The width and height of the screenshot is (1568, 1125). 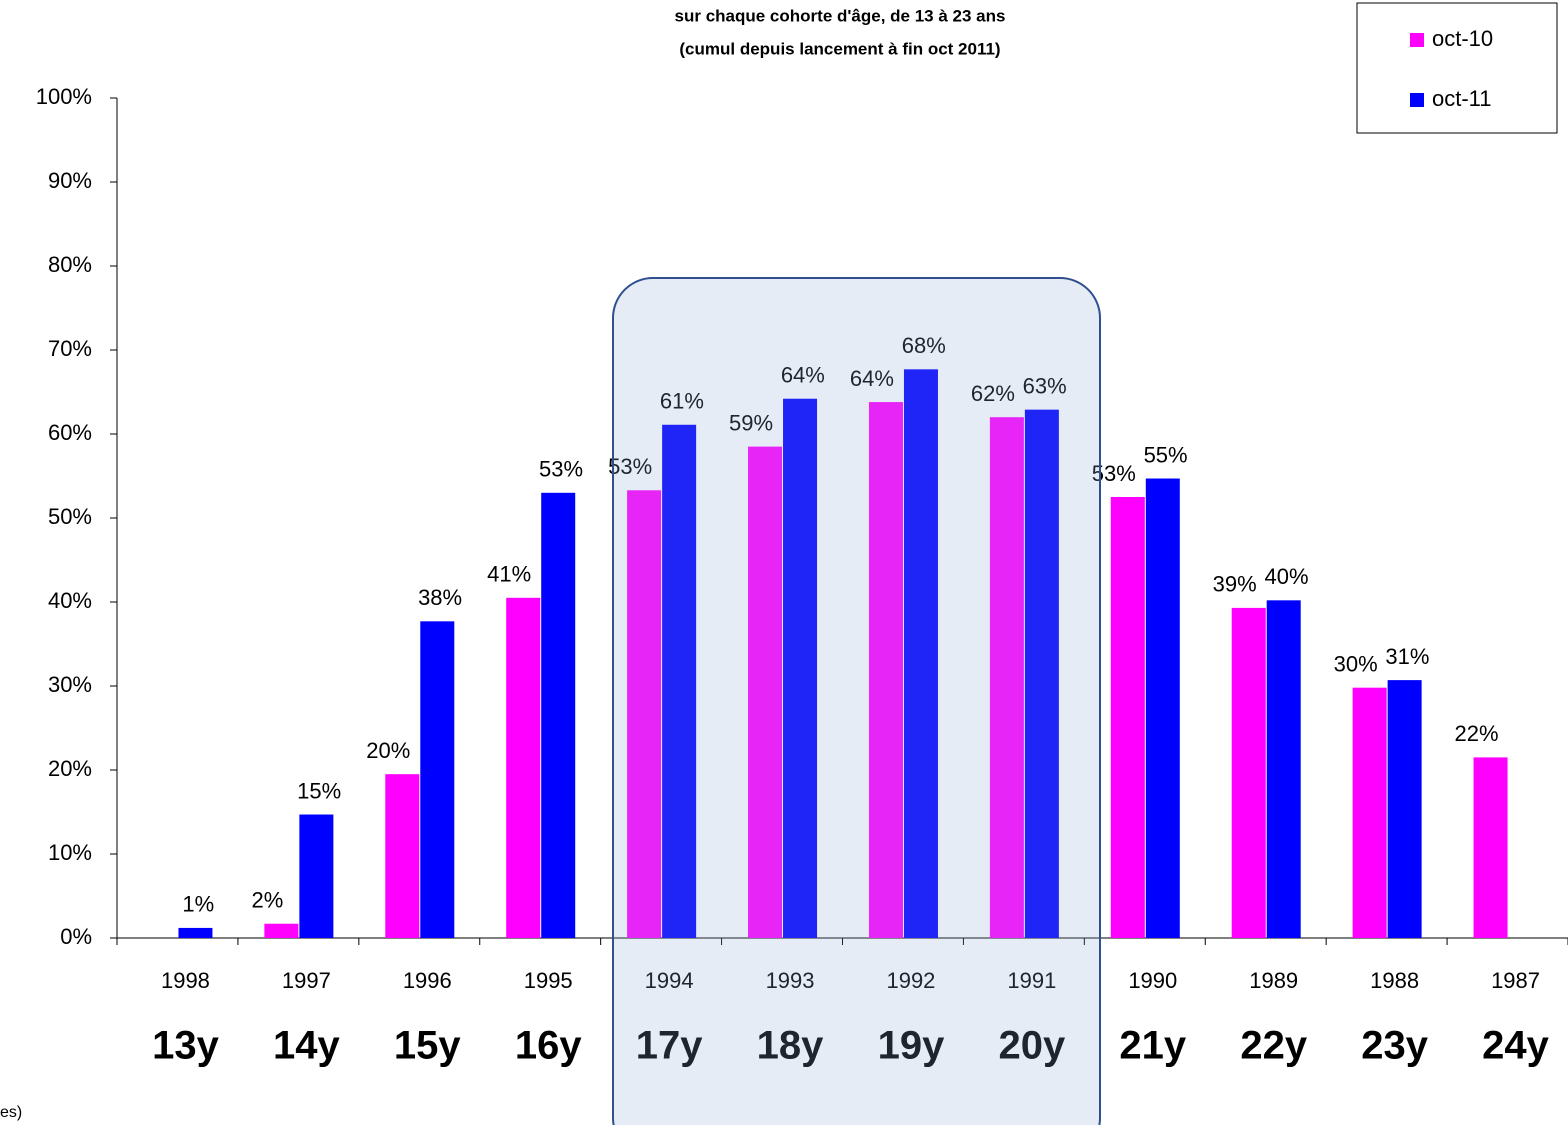 I want to click on data-label: 55%, so click(x=1166, y=454).